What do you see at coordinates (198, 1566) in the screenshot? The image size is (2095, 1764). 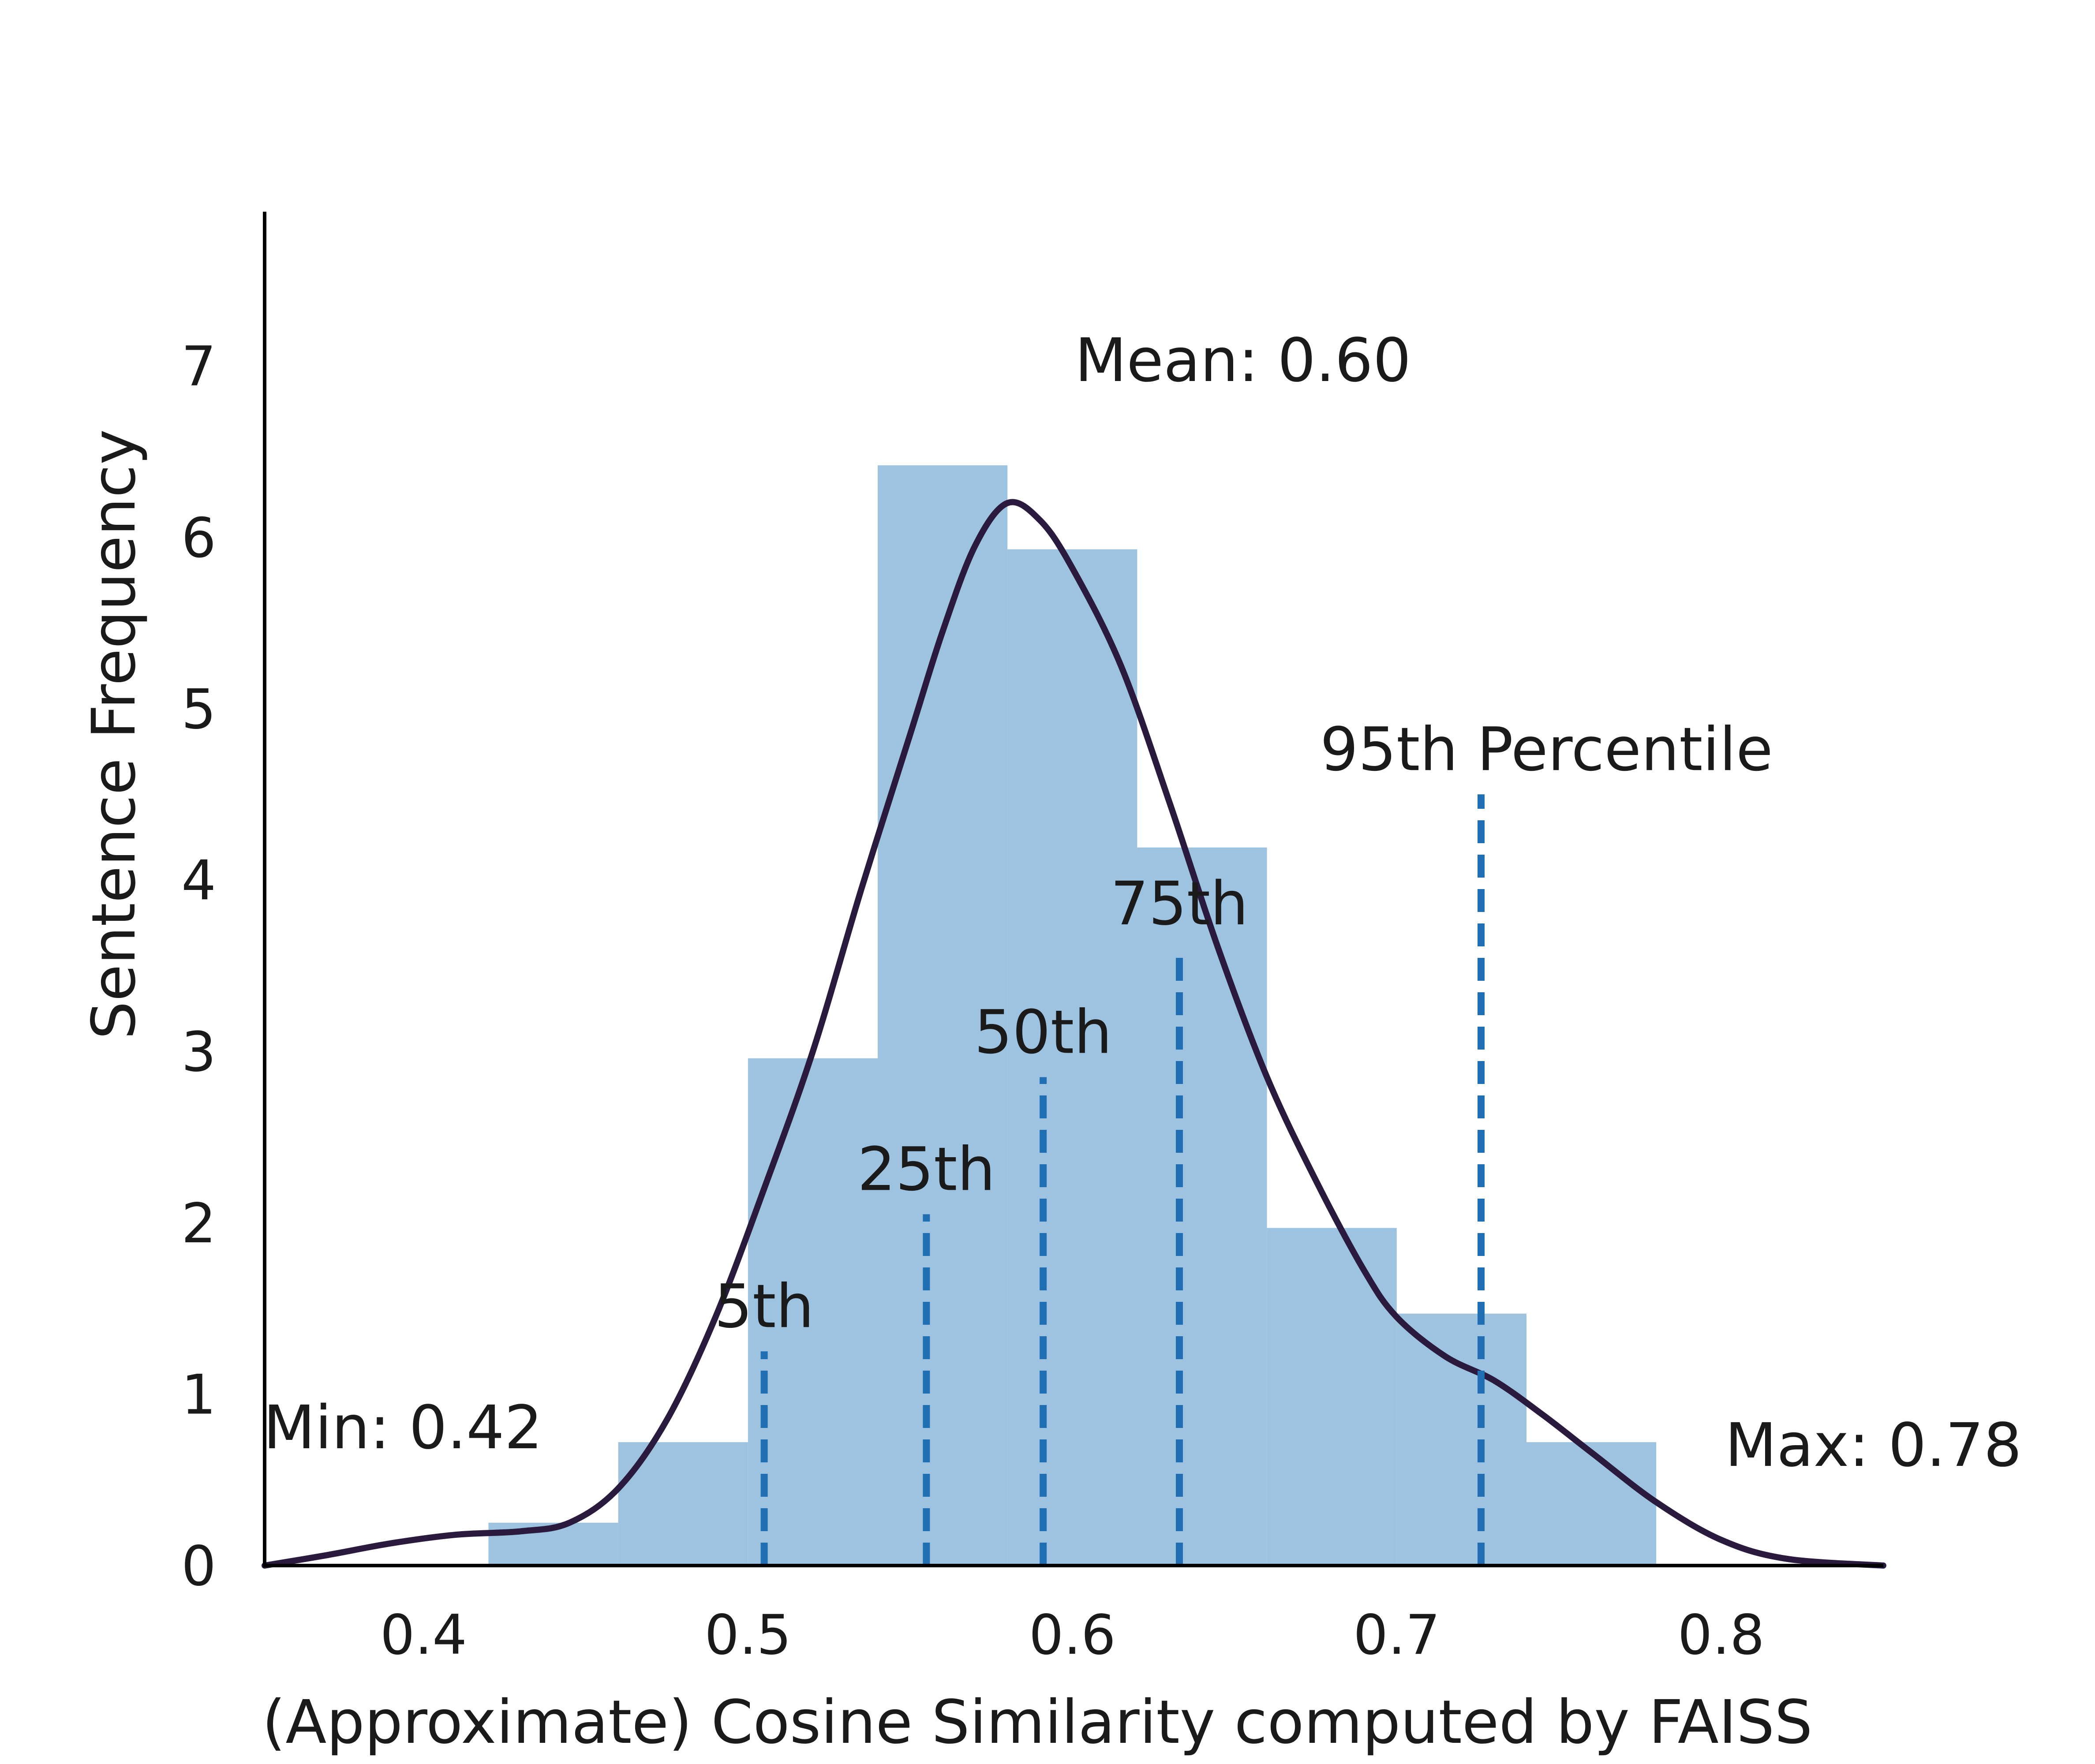 I see `y-tick-label: 0` at bounding box center [198, 1566].